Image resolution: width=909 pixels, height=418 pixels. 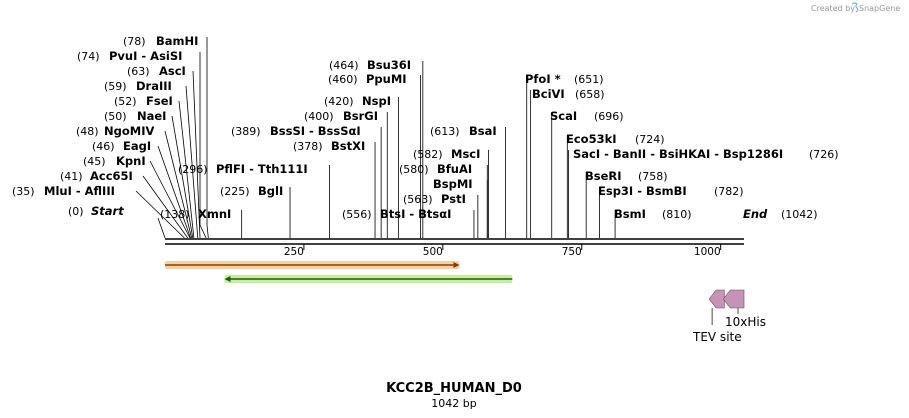 What do you see at coordinates (343, 79) in the screenshot?
I see `site-position-ppumi: (460)` at bounding box center [343, 79].